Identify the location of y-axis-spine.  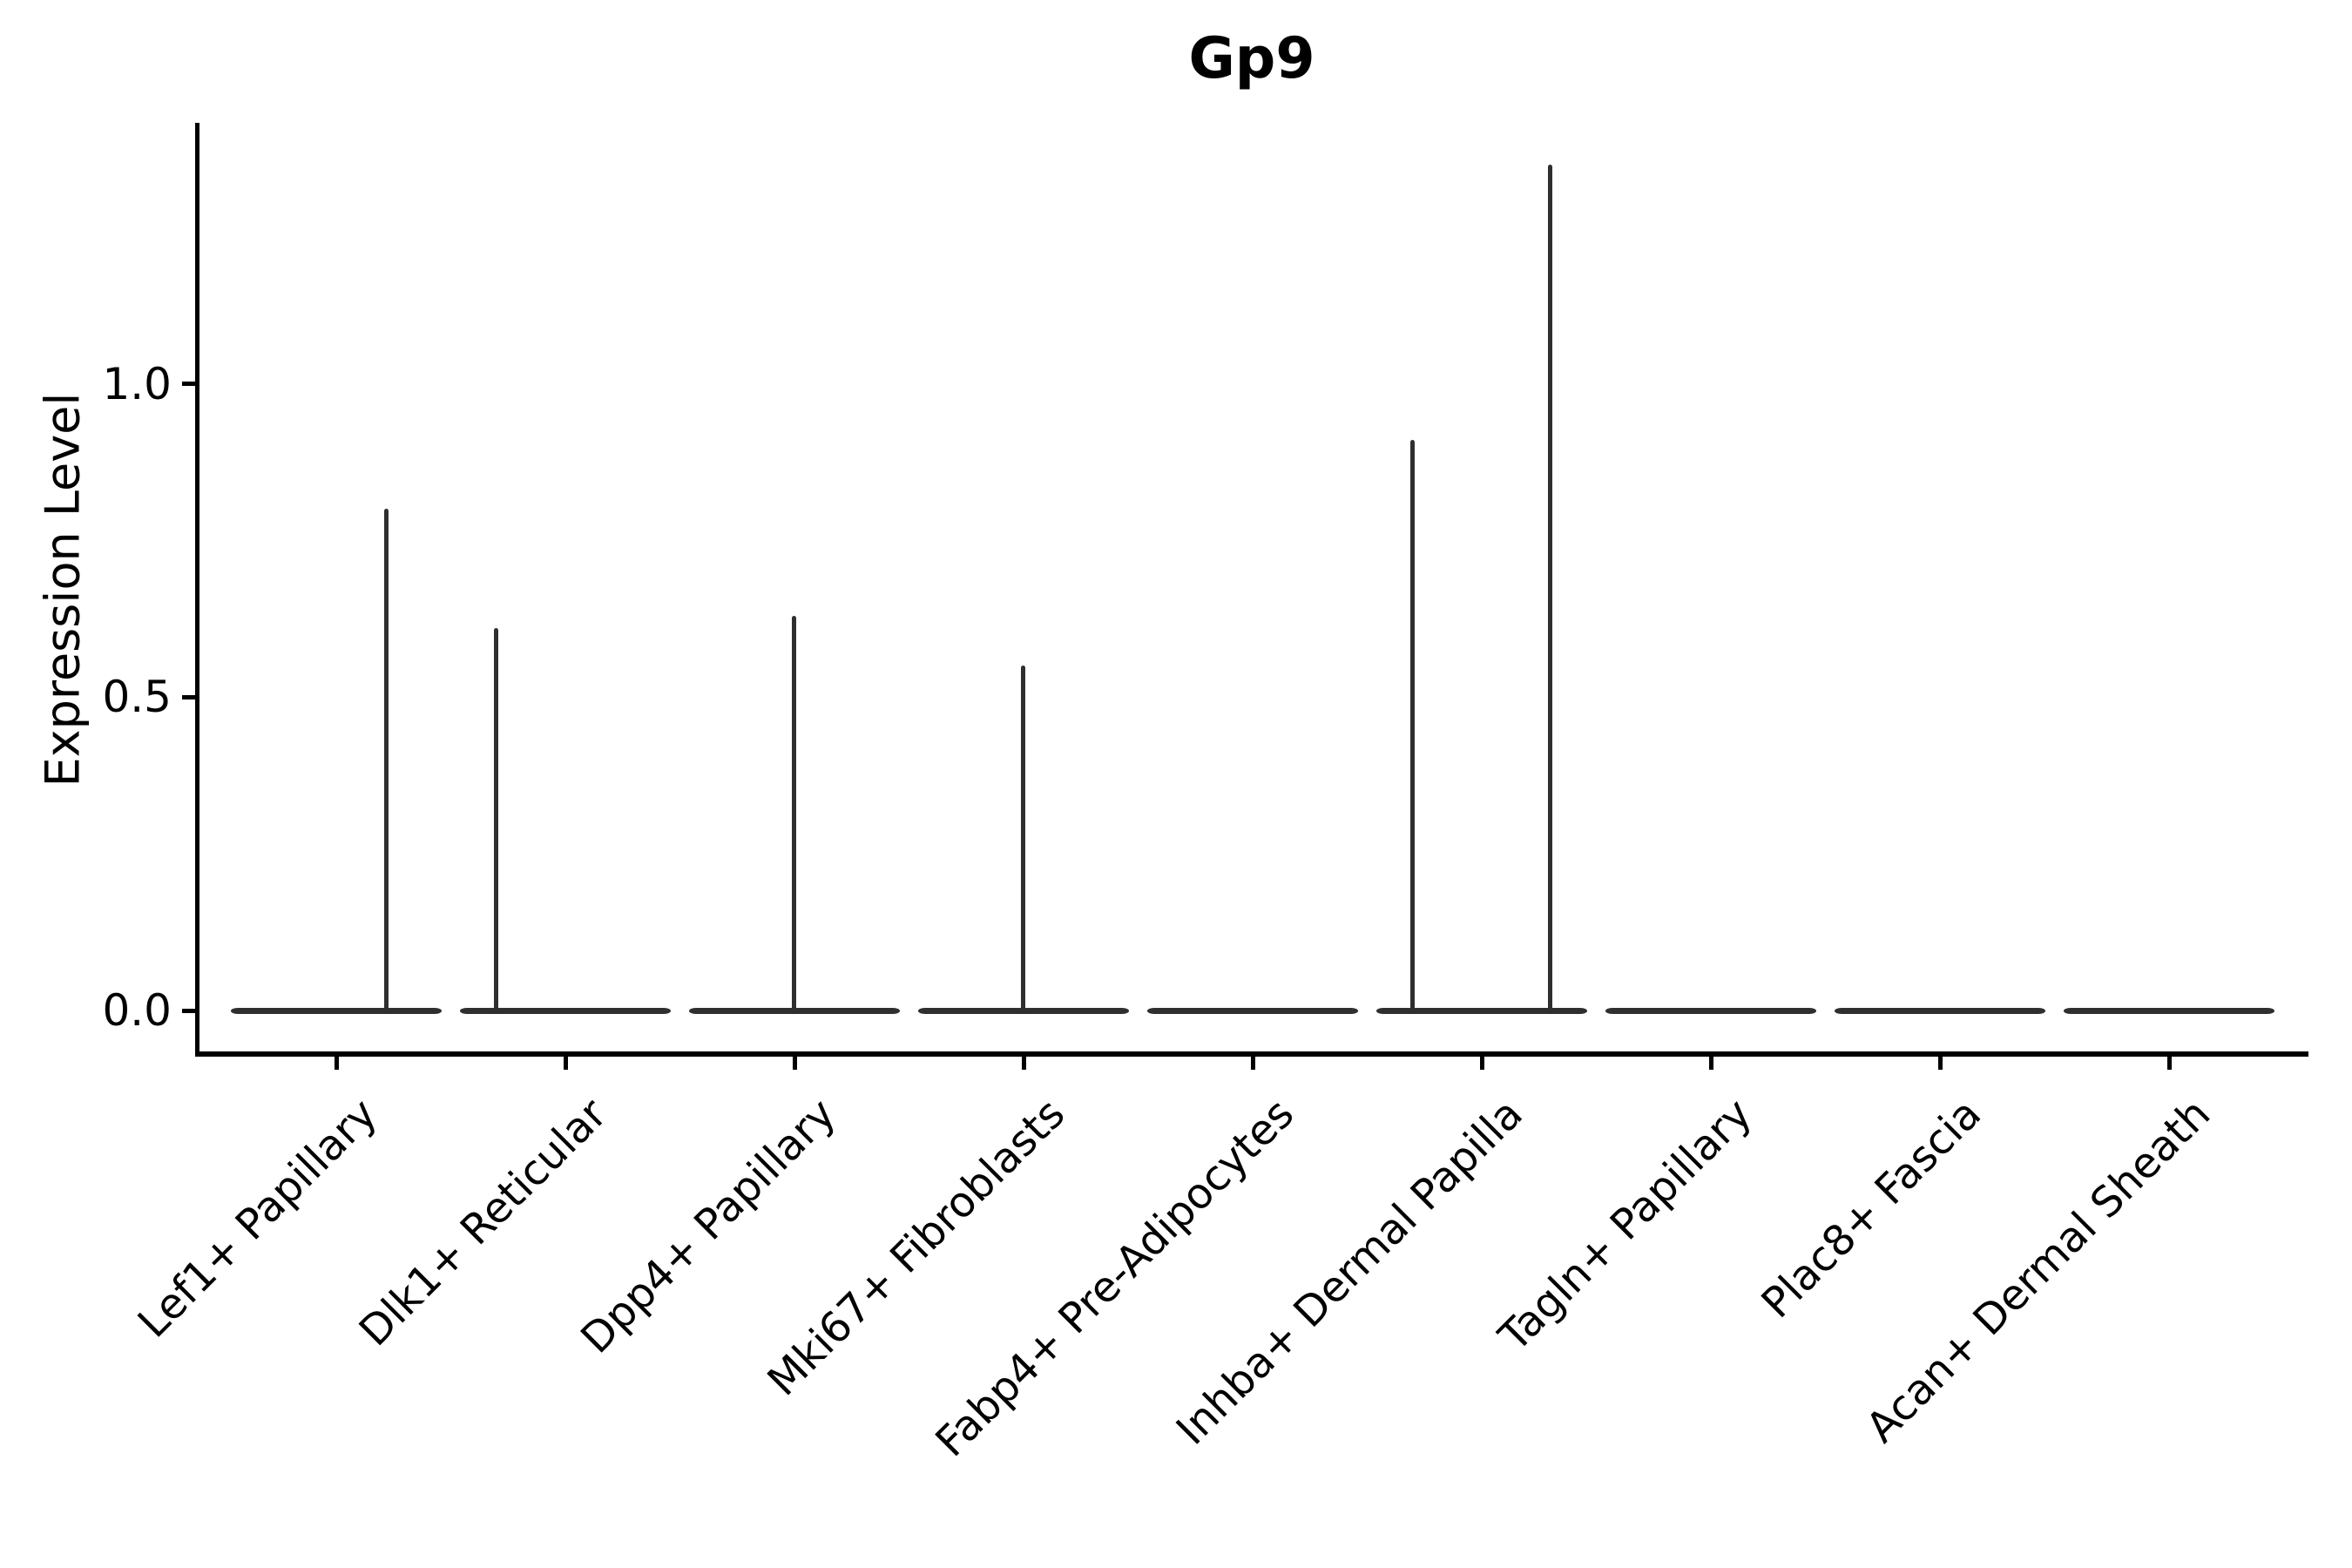
(197, 590).